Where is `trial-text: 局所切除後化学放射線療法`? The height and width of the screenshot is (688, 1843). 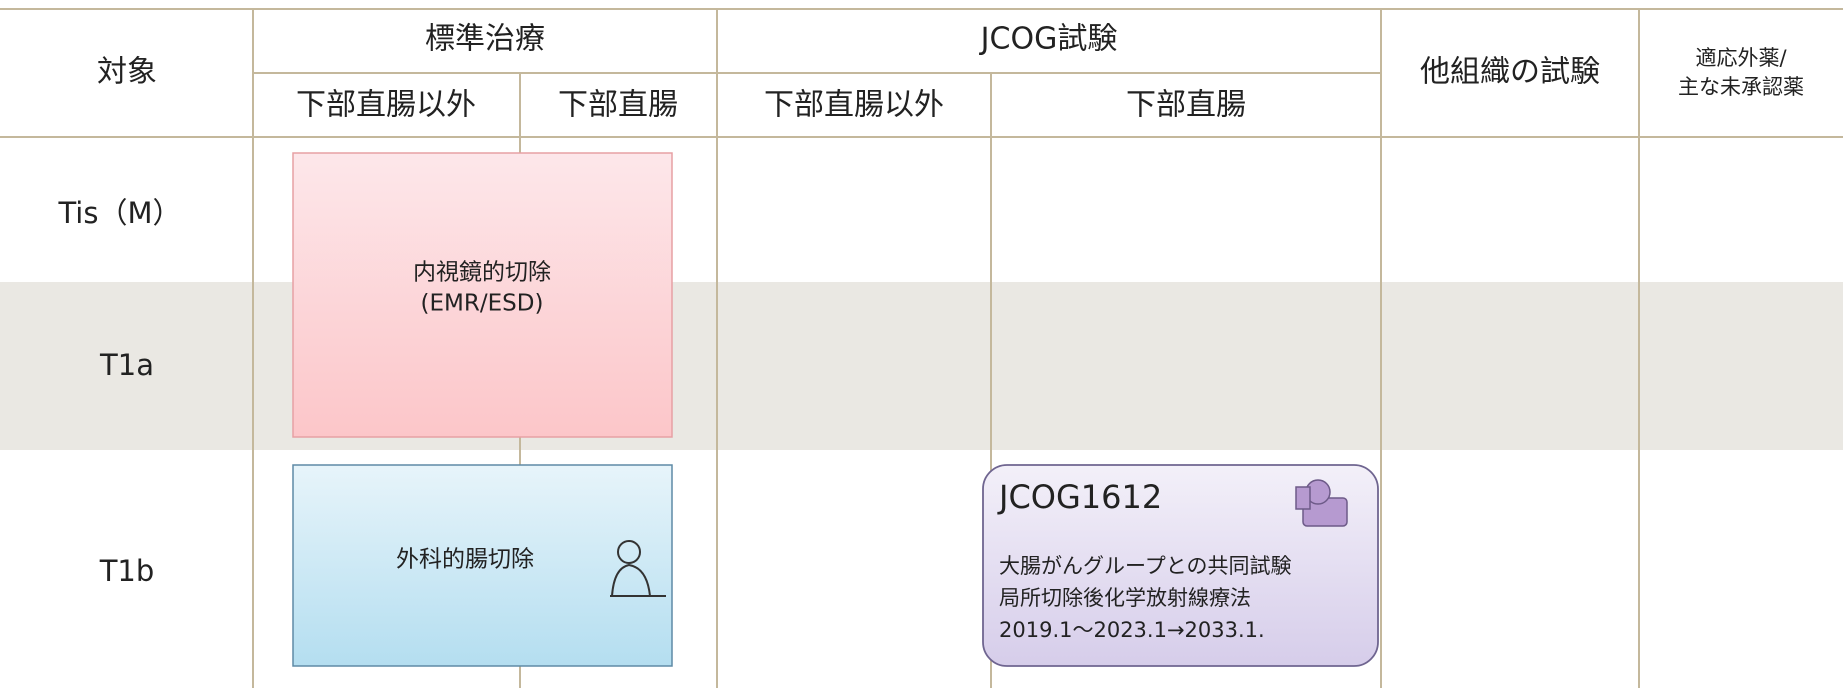 trial-text: 局所切除後化学放射線療法 is located at coordinates (1125, 598).